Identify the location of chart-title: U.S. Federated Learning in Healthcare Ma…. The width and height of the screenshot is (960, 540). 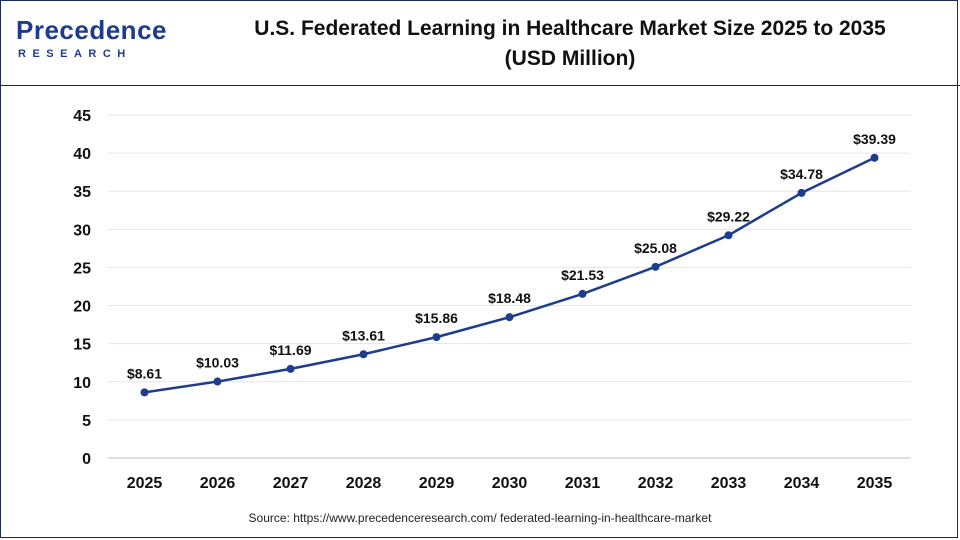
(570, 44).